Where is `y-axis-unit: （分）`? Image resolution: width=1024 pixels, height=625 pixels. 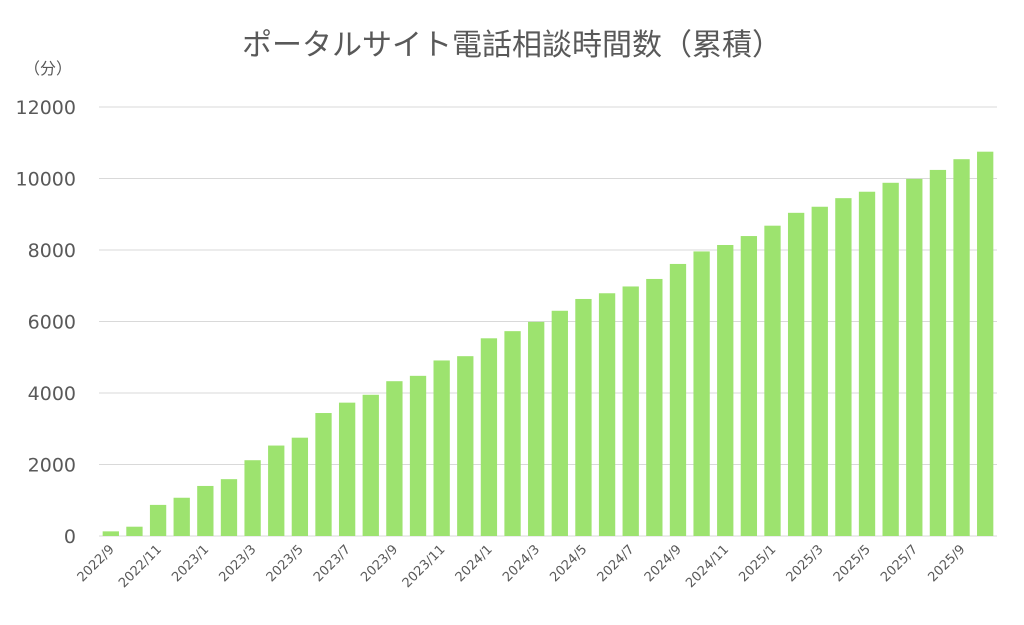 y-axis-unit: （分） is located at coordinates (48, 68).